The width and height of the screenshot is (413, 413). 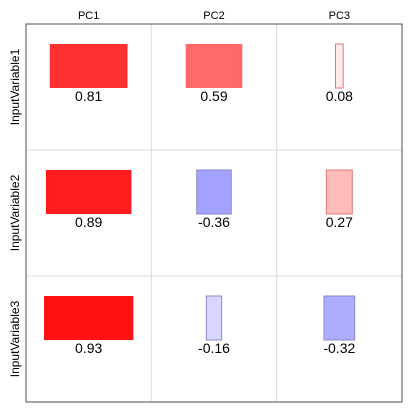 What do you see at coordinates (213, 96) in the screenshot?
I see `loading-value-label: 0.59` at bounding box center [213, 96].